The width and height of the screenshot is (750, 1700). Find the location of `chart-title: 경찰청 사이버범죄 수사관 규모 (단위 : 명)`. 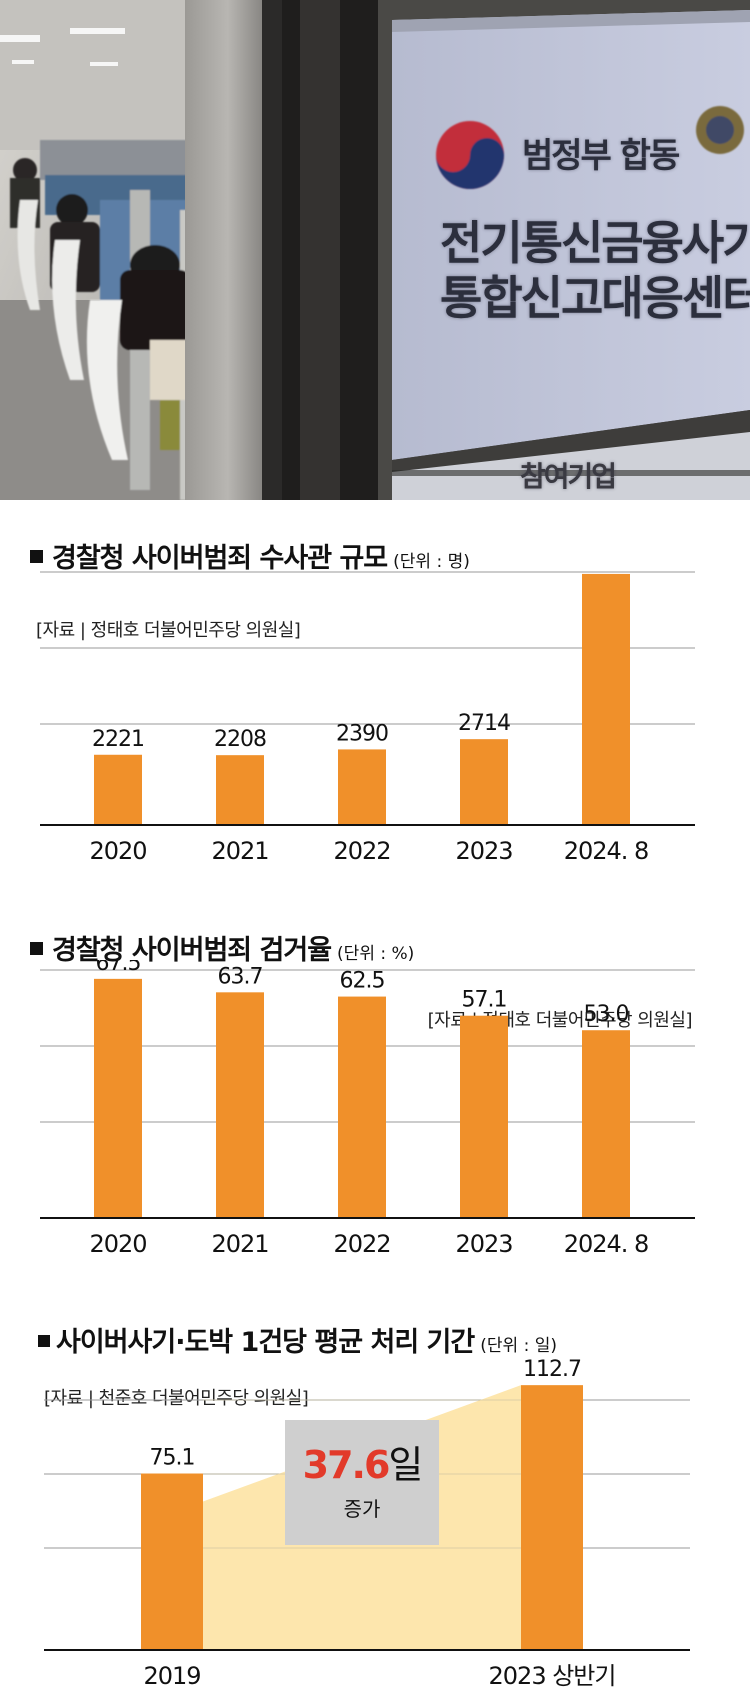

chart-title: 경찰청 사이버범죄 수사관 규모 (단위 : 명) is located at coordinates (250, 555).